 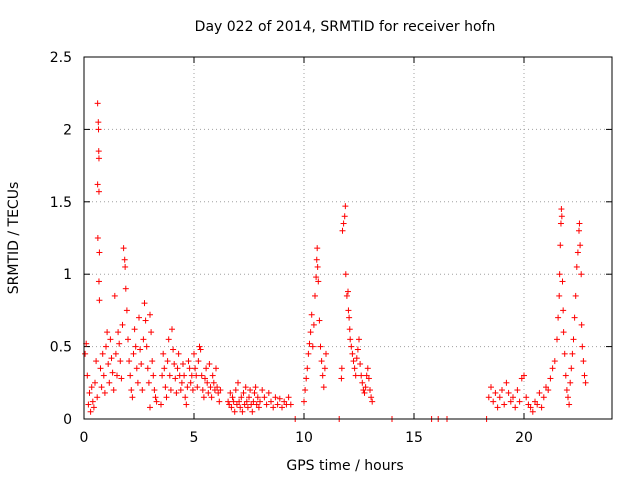 What do you see at coordinates (194, 438) in the screenshot?
I see `x-tick-label: 5` at bounding box center [194, 438].